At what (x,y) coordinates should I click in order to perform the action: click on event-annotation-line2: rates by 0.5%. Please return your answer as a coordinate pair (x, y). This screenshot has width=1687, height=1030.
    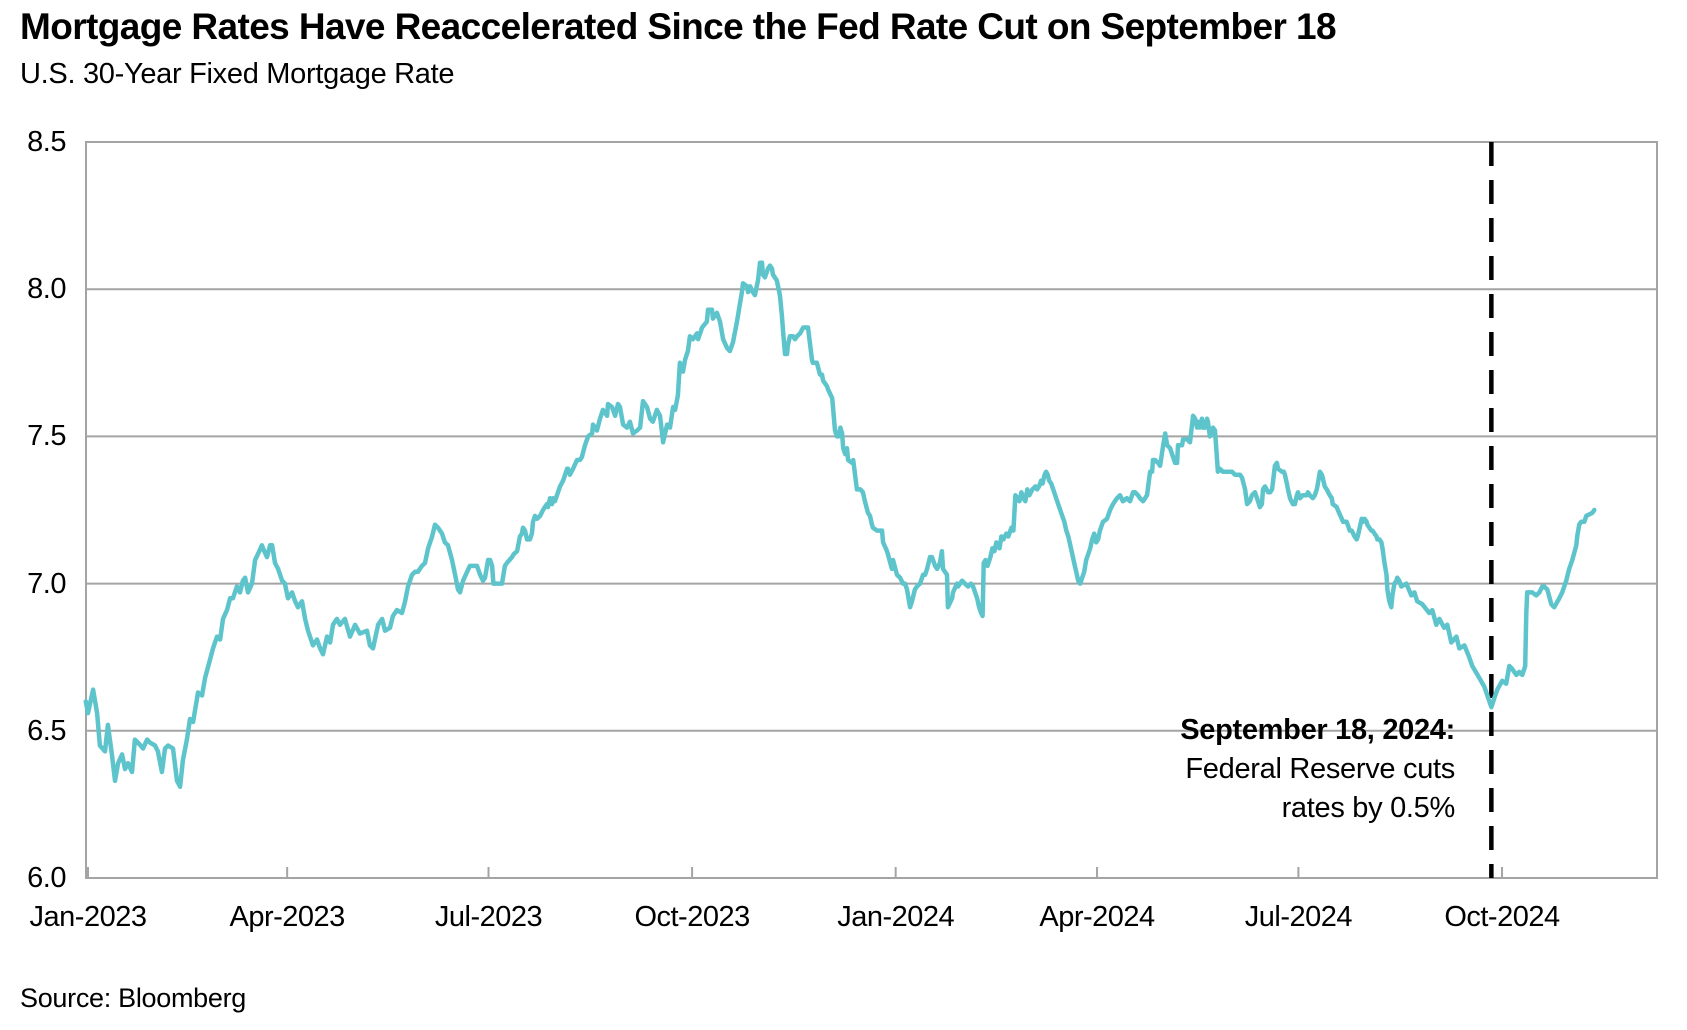
    Looking at the image, I should click on (1368, 808).